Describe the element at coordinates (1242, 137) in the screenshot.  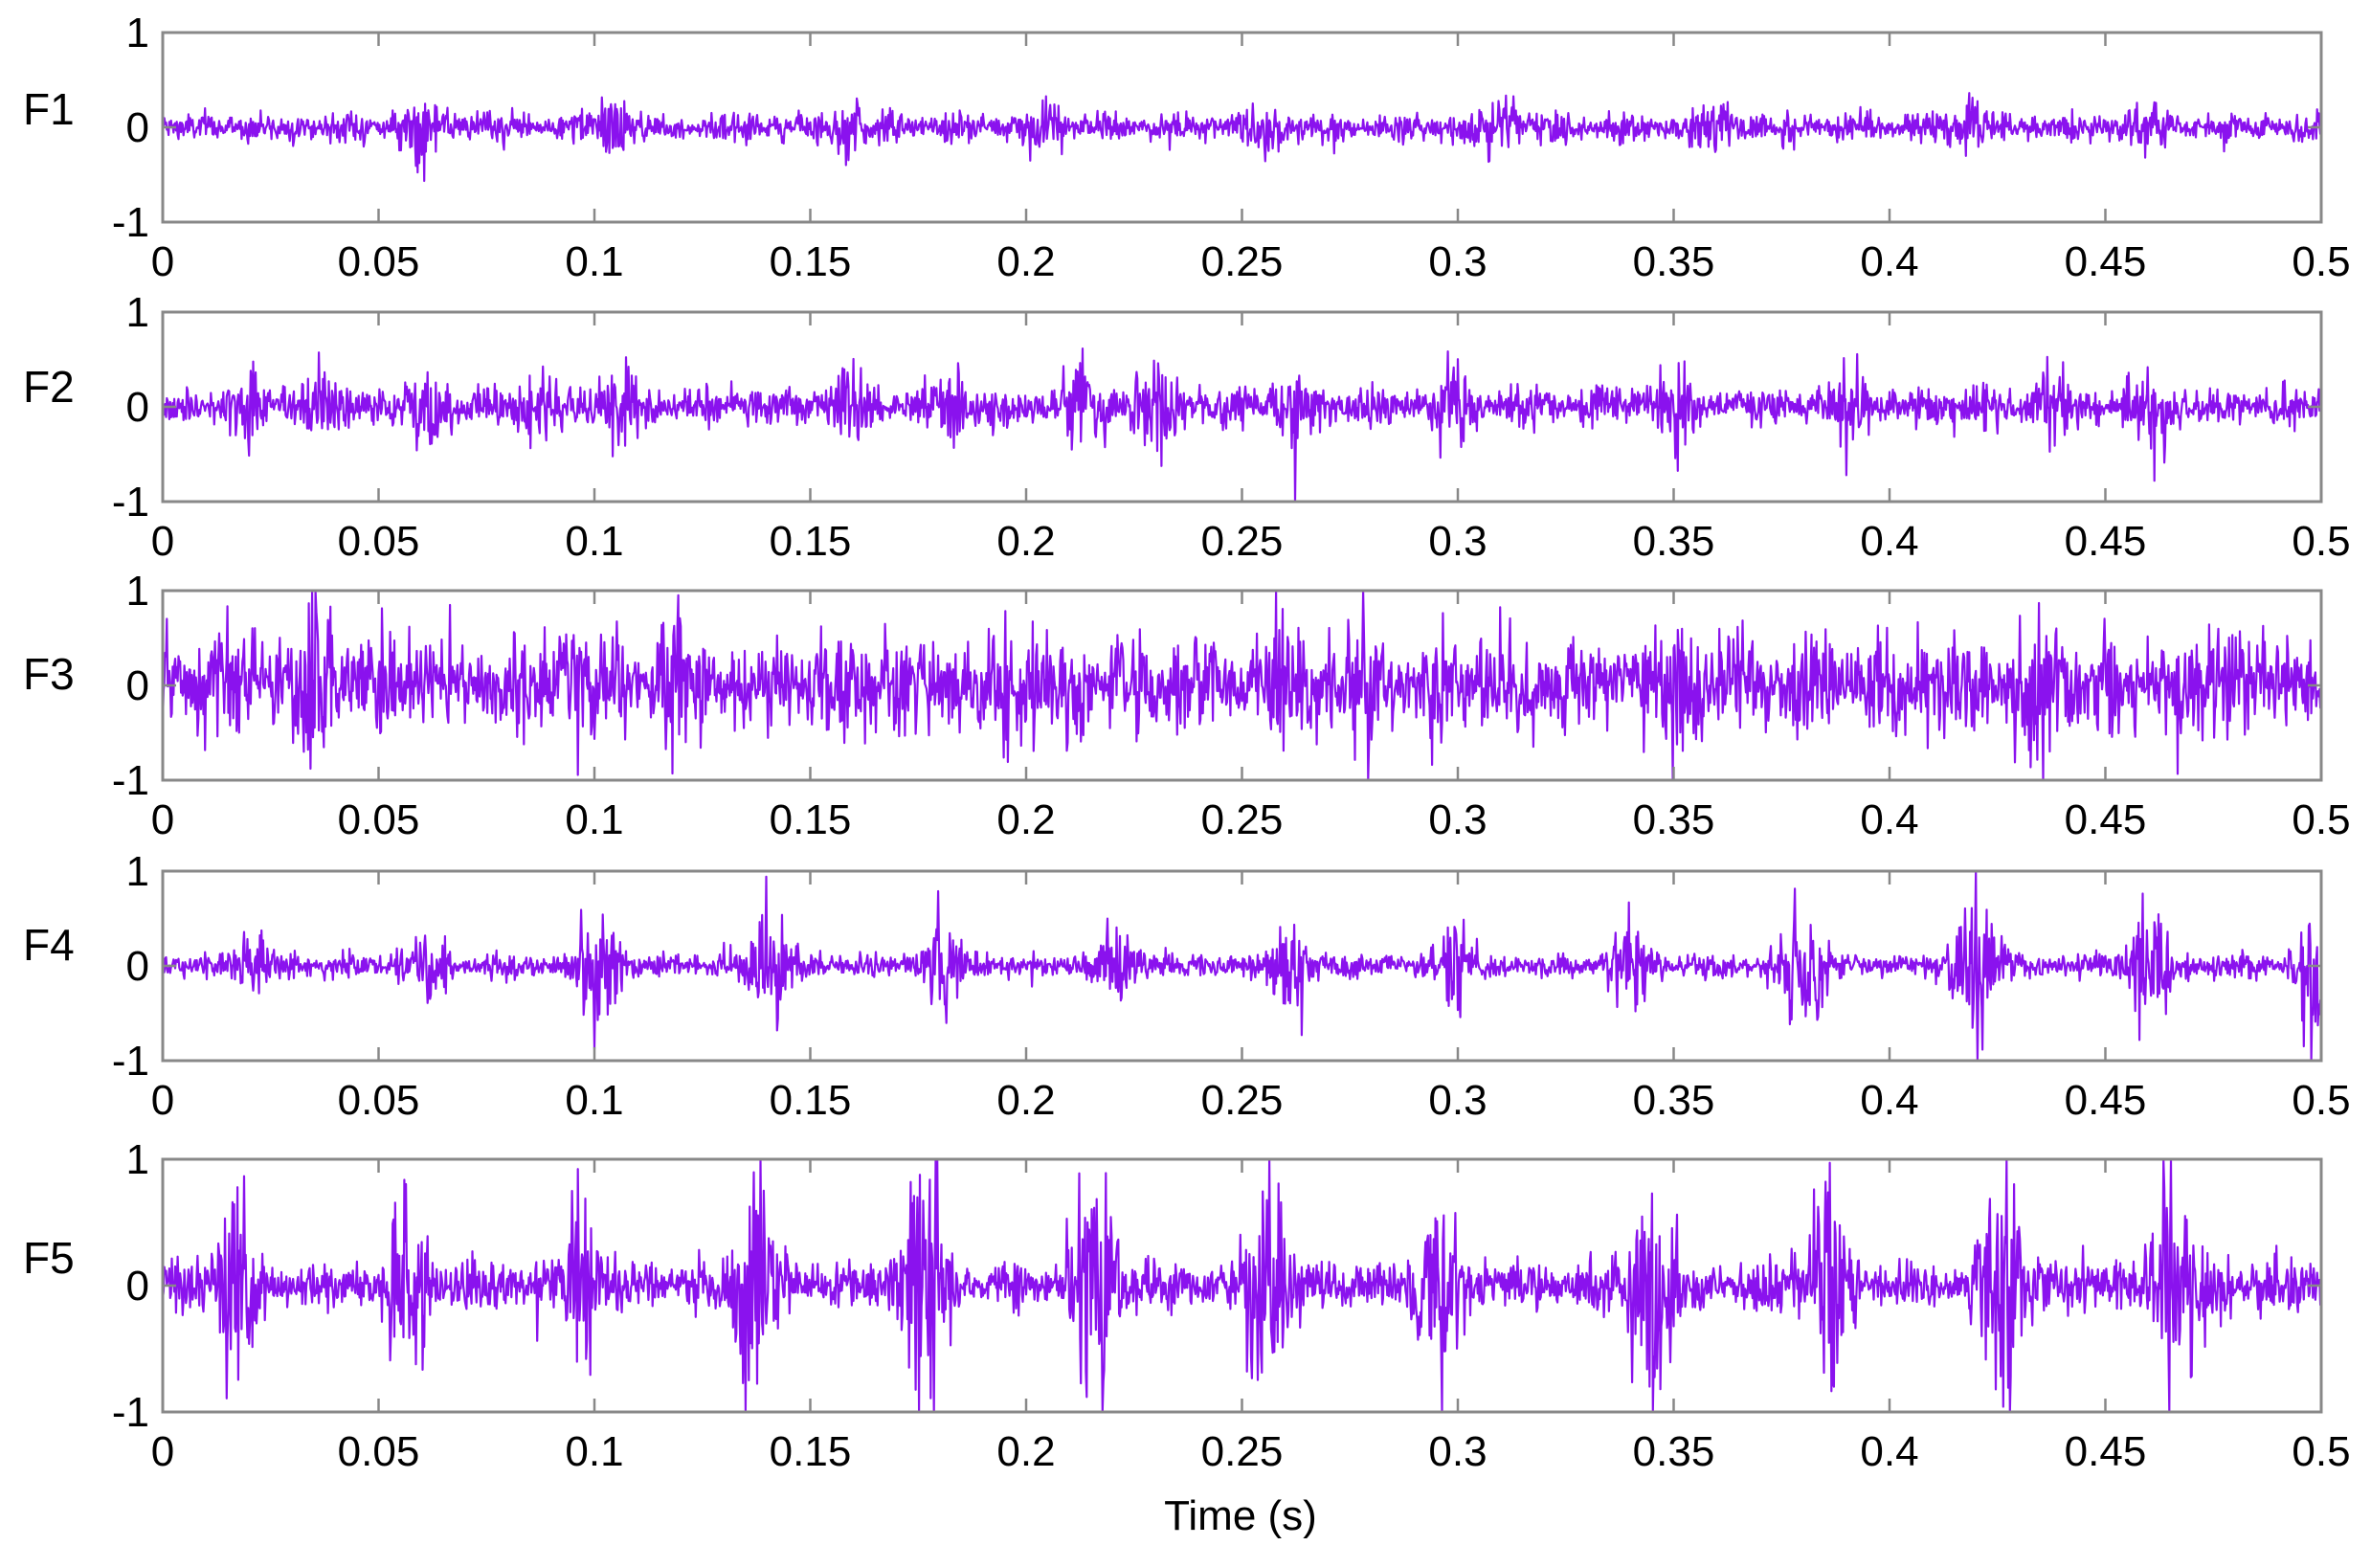
I see `signal-line-f1` at that location.